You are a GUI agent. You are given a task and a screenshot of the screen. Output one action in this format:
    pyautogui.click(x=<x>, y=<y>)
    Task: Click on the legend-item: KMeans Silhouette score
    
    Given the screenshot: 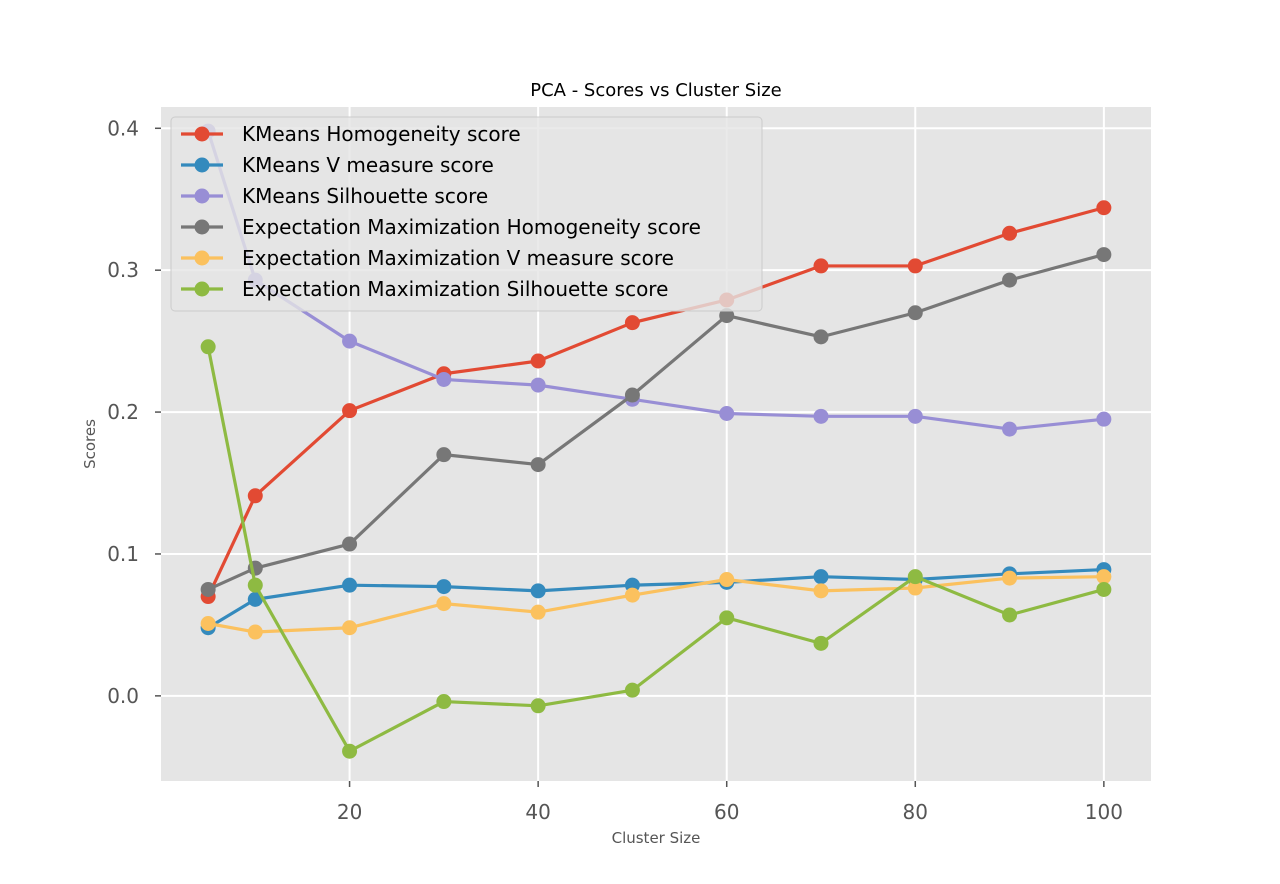 What is the action you would take?
    pyautogui.click(x=334, y=196)
    